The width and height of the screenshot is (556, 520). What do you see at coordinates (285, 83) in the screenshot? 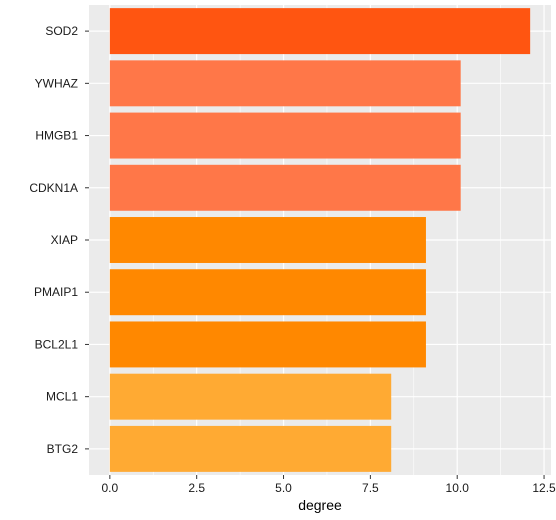
I see `bar-ywhaz` at bounding box center [285, 83].